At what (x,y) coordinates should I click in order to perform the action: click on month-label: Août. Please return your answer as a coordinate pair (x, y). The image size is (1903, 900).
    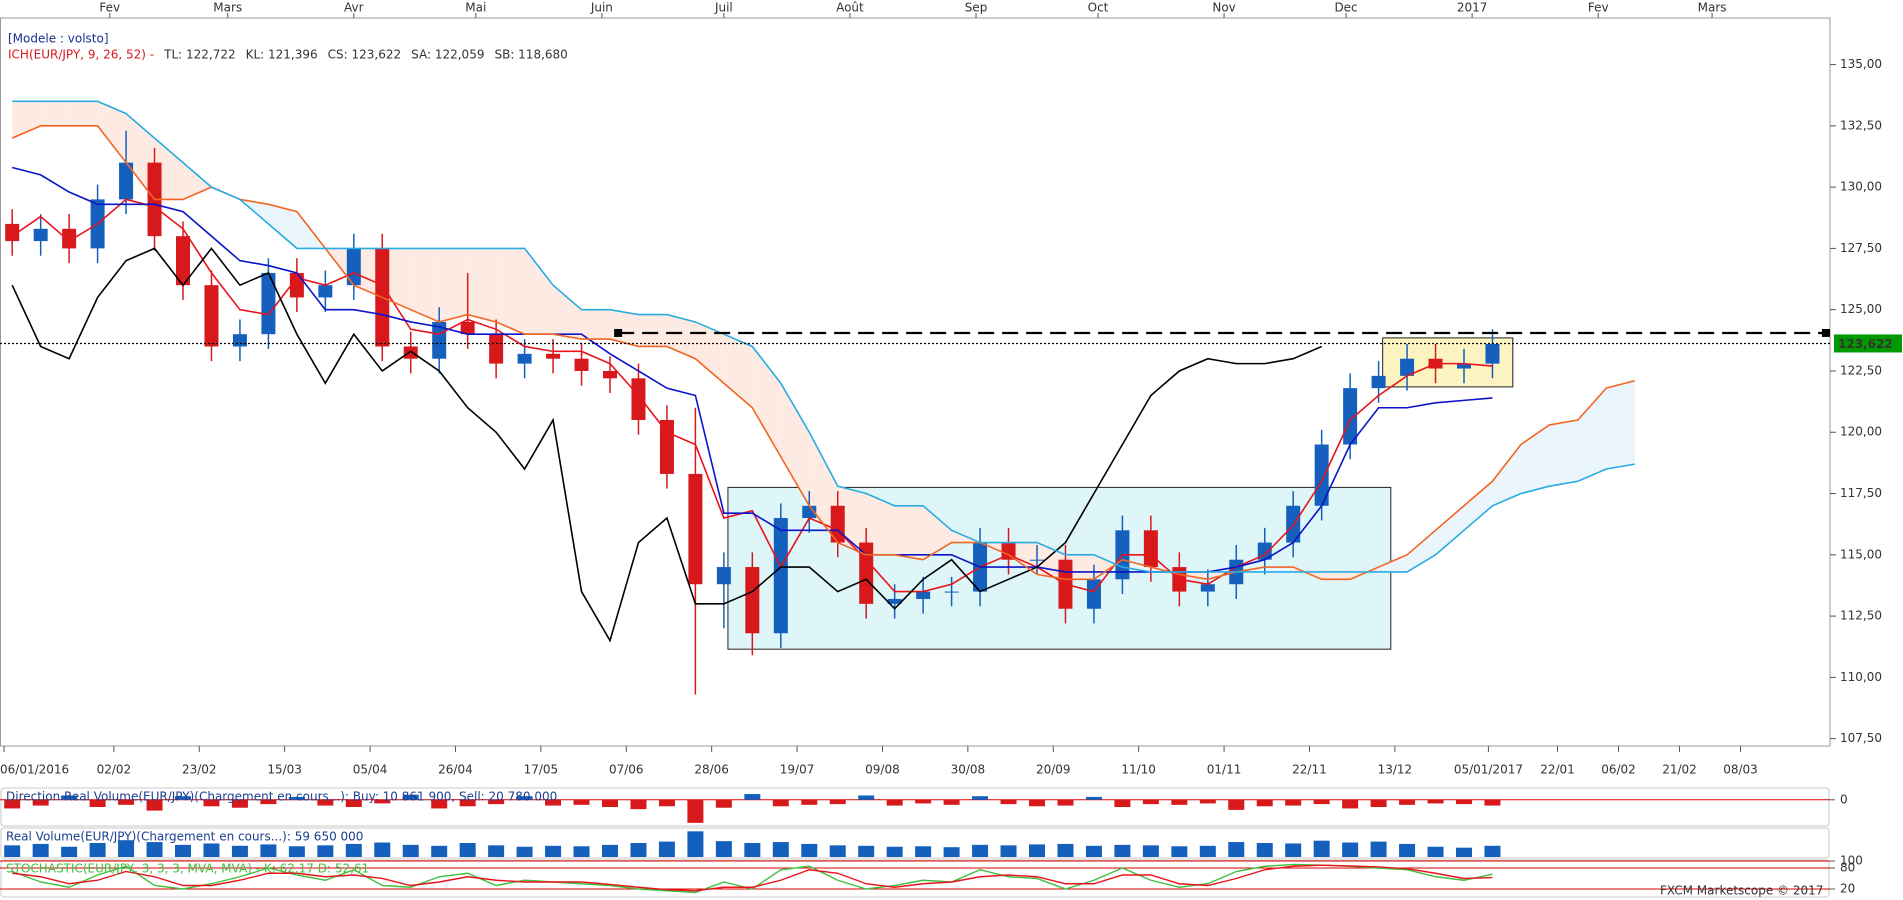
    Looking at the image, I should click on (850, 8).